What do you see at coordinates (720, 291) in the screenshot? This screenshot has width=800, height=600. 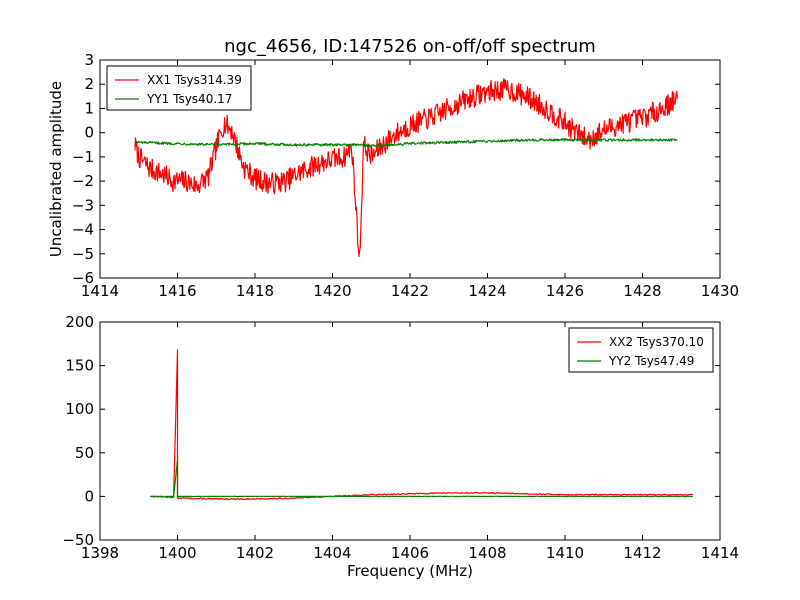 I see `x-tick-label: 1430` at bounding box center [720, 291].